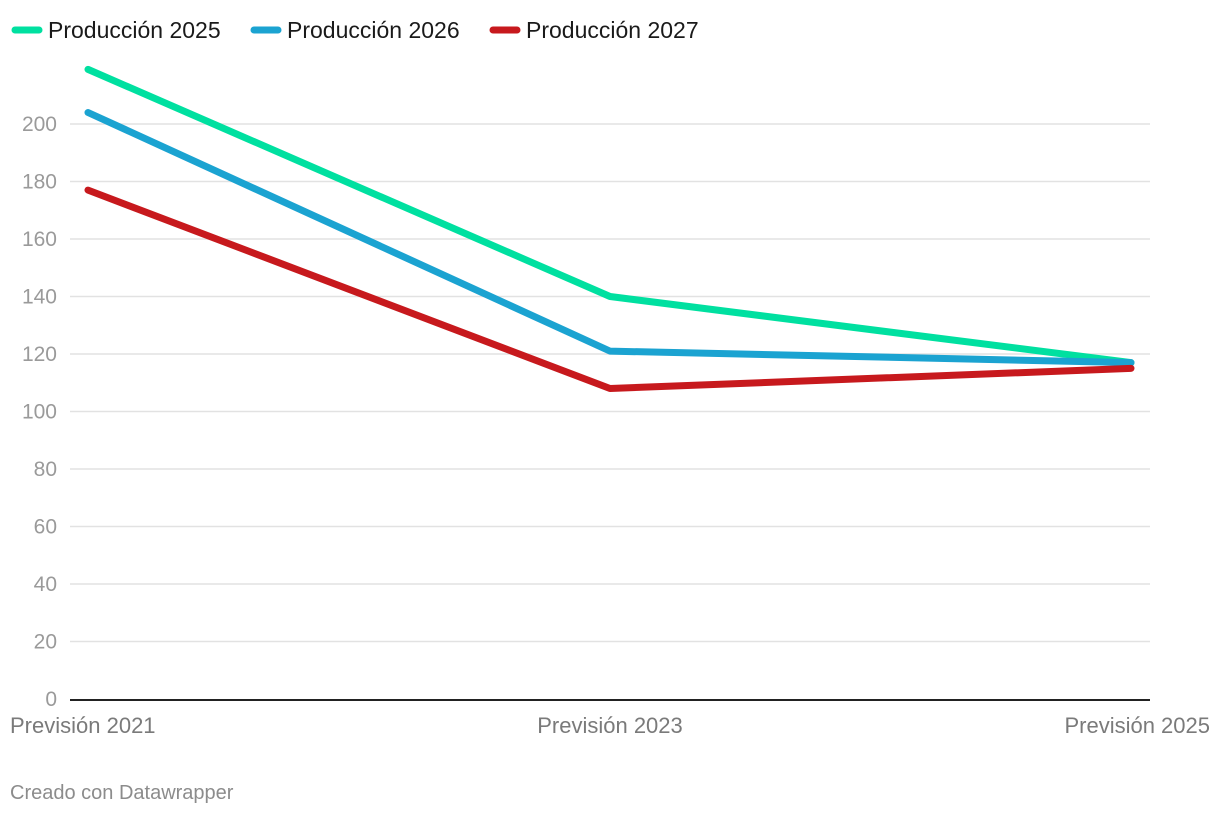 The image size is (1220, 816). I want to click on legend-label: Producción 2026, so click(373, 30).